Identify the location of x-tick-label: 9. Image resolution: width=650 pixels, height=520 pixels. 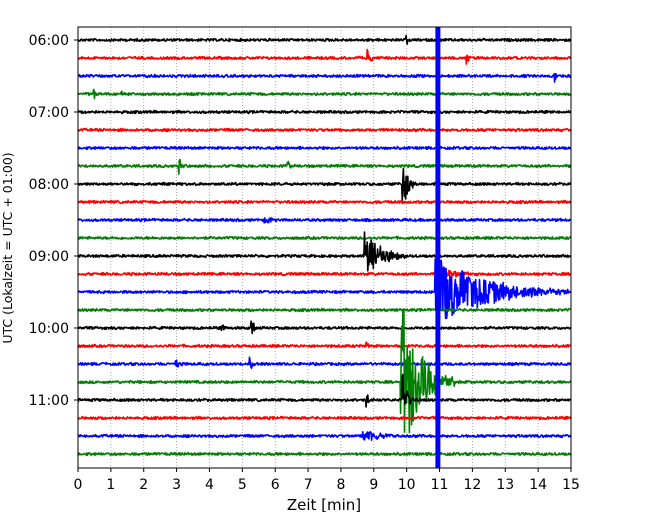
(373, 485).